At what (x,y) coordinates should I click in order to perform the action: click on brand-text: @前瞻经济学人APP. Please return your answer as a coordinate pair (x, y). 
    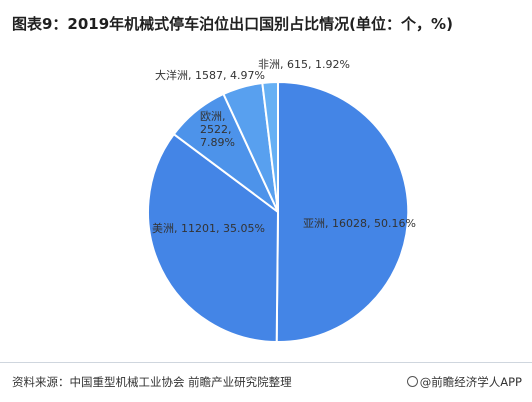
    Looking at the image, I should click on (470, 382).